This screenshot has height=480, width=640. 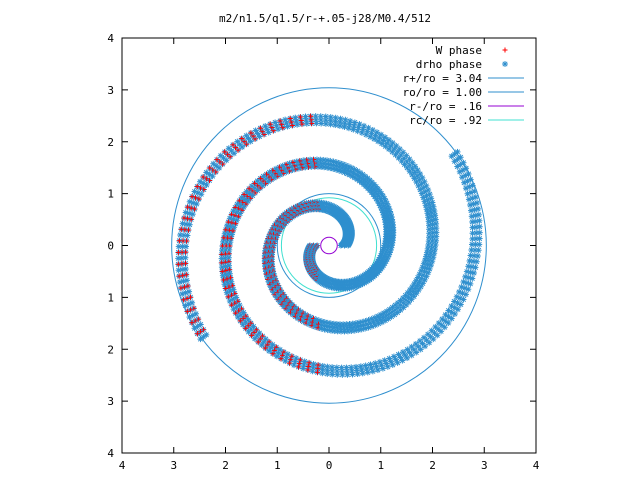 What do you see at coordinates (110, 401) in the screenshot?
I see `y-tick-label: 3` at bounding box center [110, 401].